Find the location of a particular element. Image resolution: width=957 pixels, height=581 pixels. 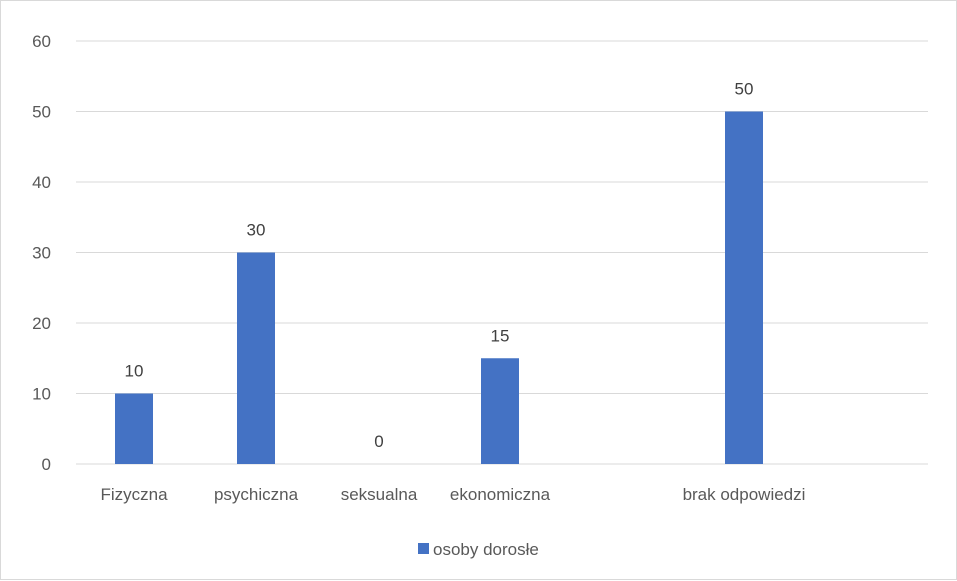

x-tick-label: seksualna is located at coordinates (379, 494).